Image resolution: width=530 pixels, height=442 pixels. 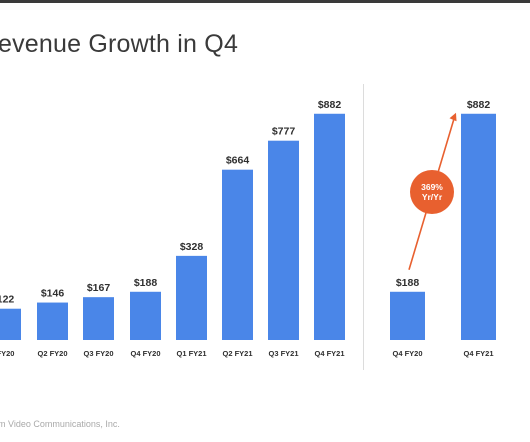 What do you see at coordinates (7, 300) in the screenshot?
I see `bar-value-label: 122` at bounding box center [7, 300].